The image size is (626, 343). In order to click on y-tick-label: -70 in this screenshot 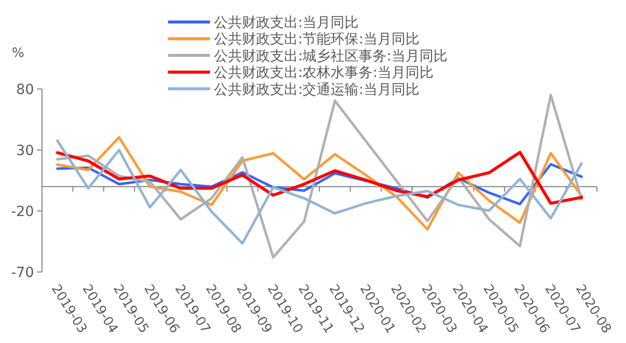, I will do `click(22, 273)`.